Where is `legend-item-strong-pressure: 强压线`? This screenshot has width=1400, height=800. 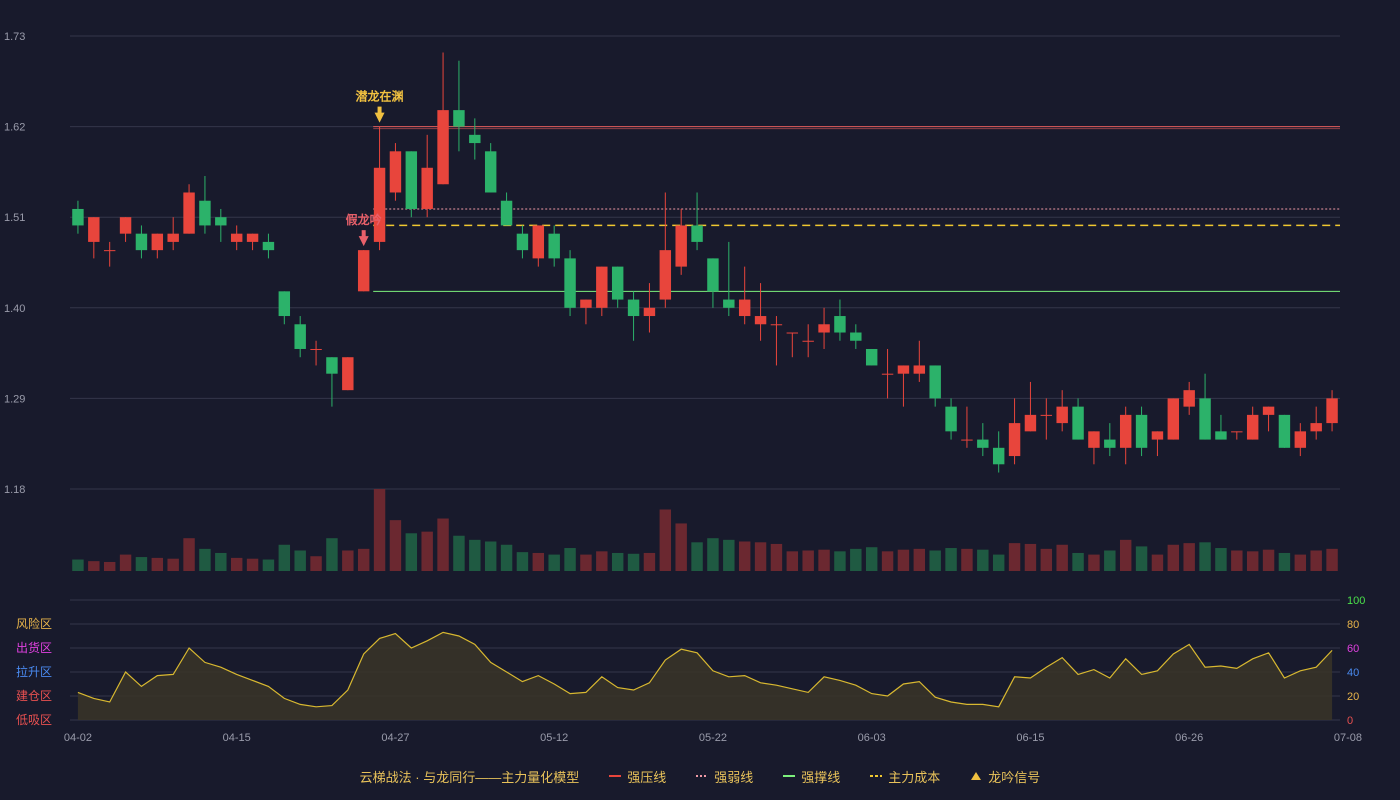 legend-item-strong-pressure: 强压线 is located at coordinates (637, 776).